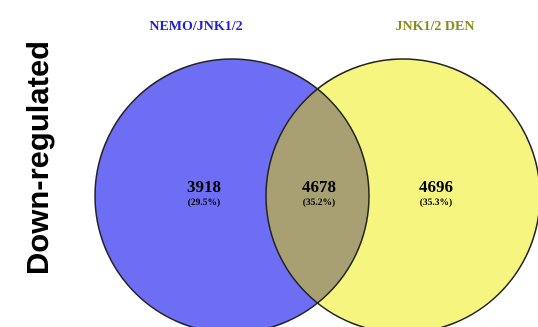 The height and width of the screenshot is (327, 538). I want to click on set-a-title: NEMO/JNK1/2, so click(195, 26).